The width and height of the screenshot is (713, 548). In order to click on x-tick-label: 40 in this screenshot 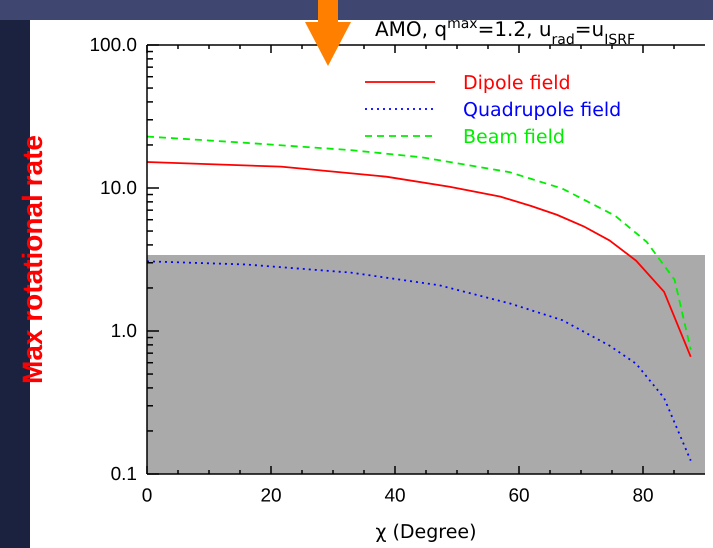, I will do `click(395, 495)`.